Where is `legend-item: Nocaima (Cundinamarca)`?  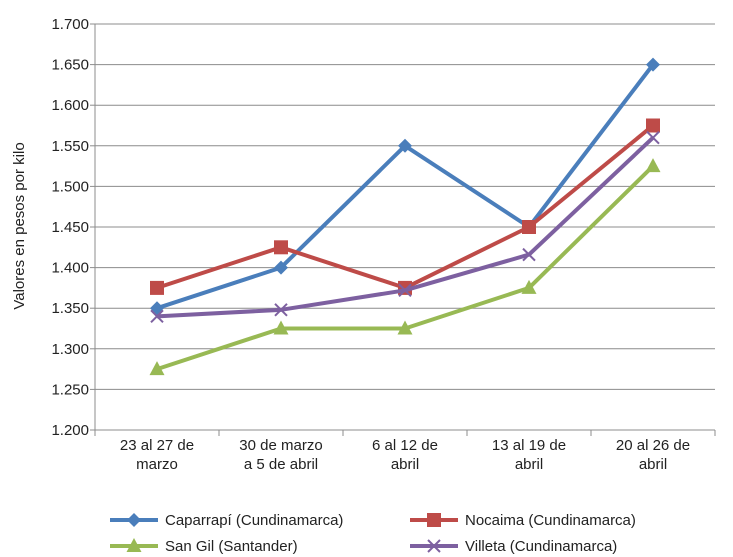
legend-item: Nocaima (Cundinamarca) is located at coordinates (523, 520).